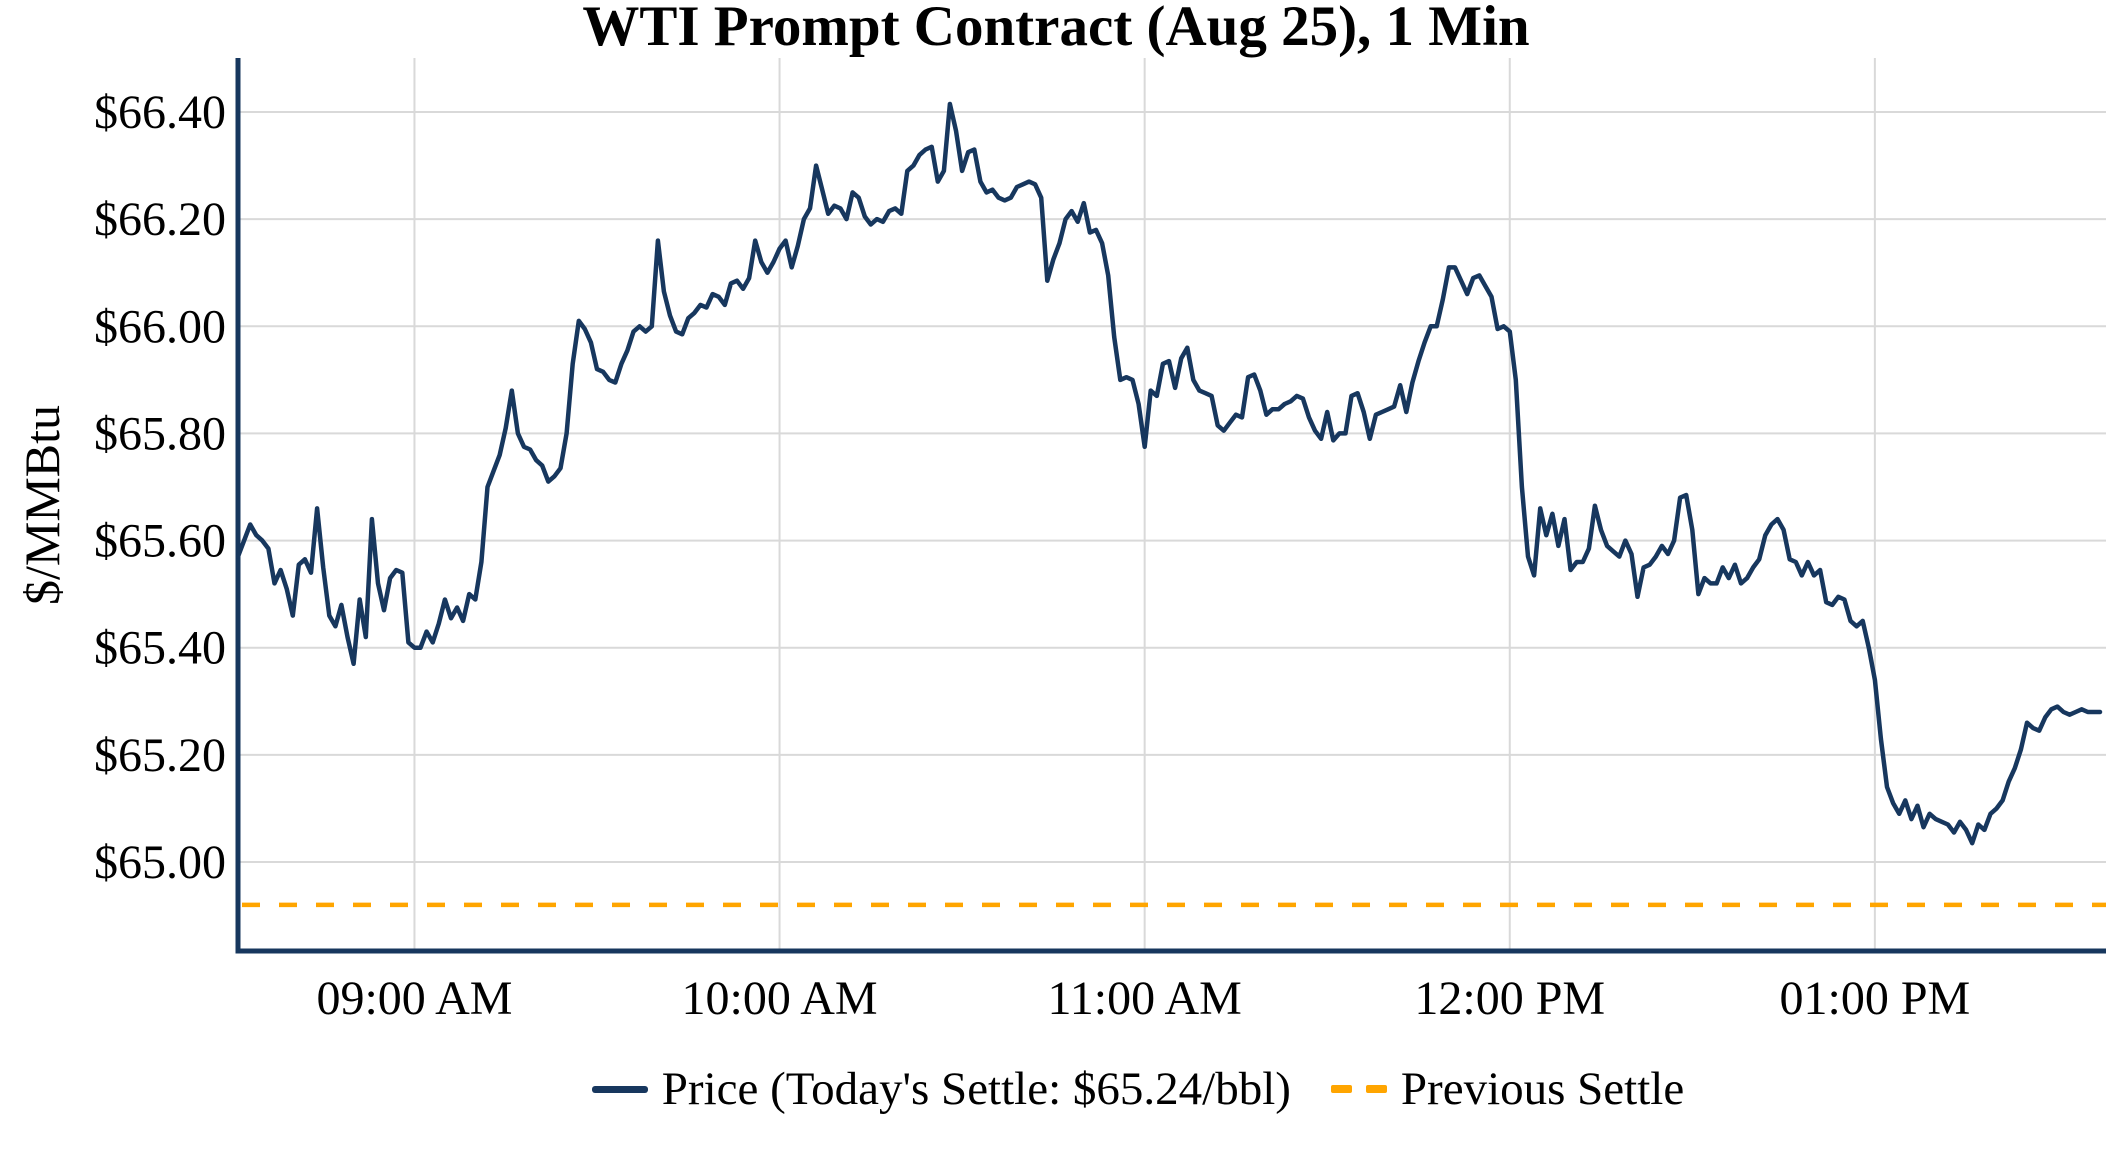 The image size is (2112, 1152). What do you see at coordinates (1056, 29) in the screenshot?
I see `chart-title: WTI Prompt Contract (Aug 25), 1 Min` at bounding box center [1056, 29].